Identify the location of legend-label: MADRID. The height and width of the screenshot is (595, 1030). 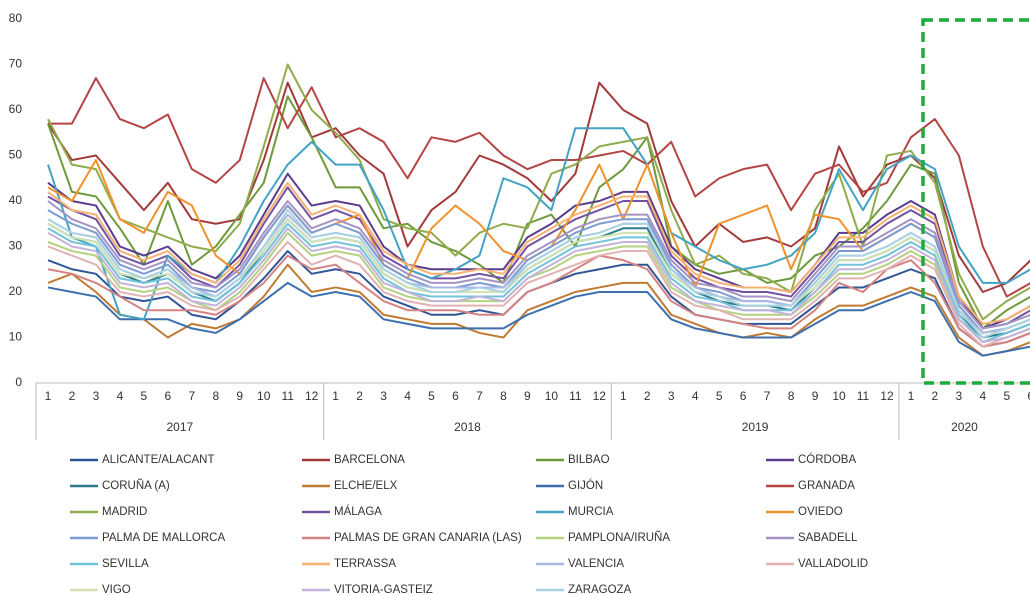
(124, 512).